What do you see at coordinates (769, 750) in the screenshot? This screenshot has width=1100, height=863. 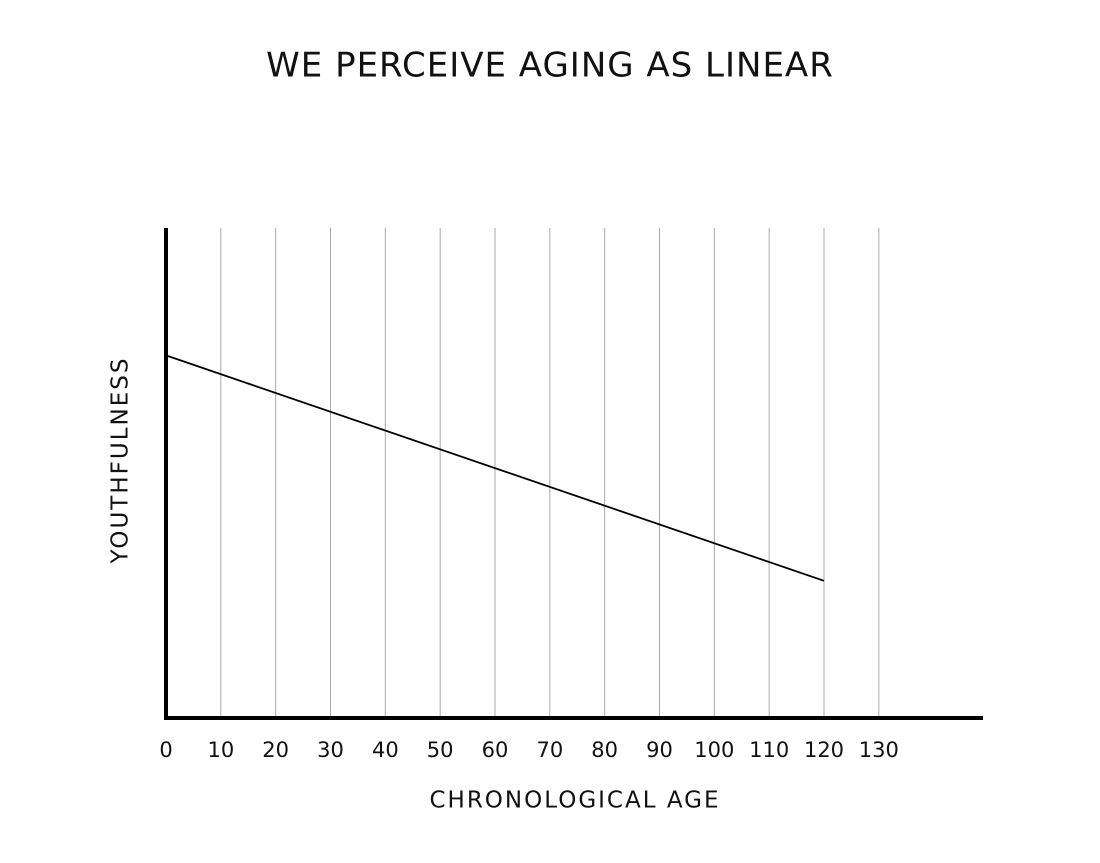 I see `x-tick-label: 110` at bounding box center [769, 750].